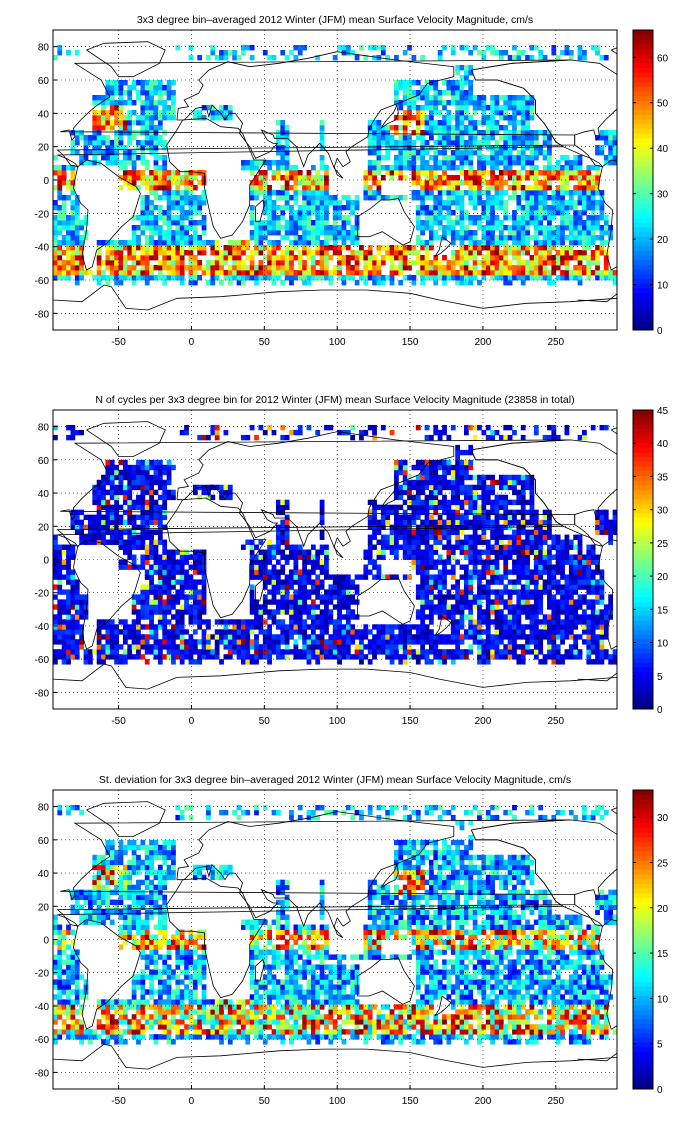 The height and width of the screenshot is (1140, 696). What do you see at coordinates (643, 150) in the screenshot?
I see `colorbar-segment` at bounding box center [643, 150].